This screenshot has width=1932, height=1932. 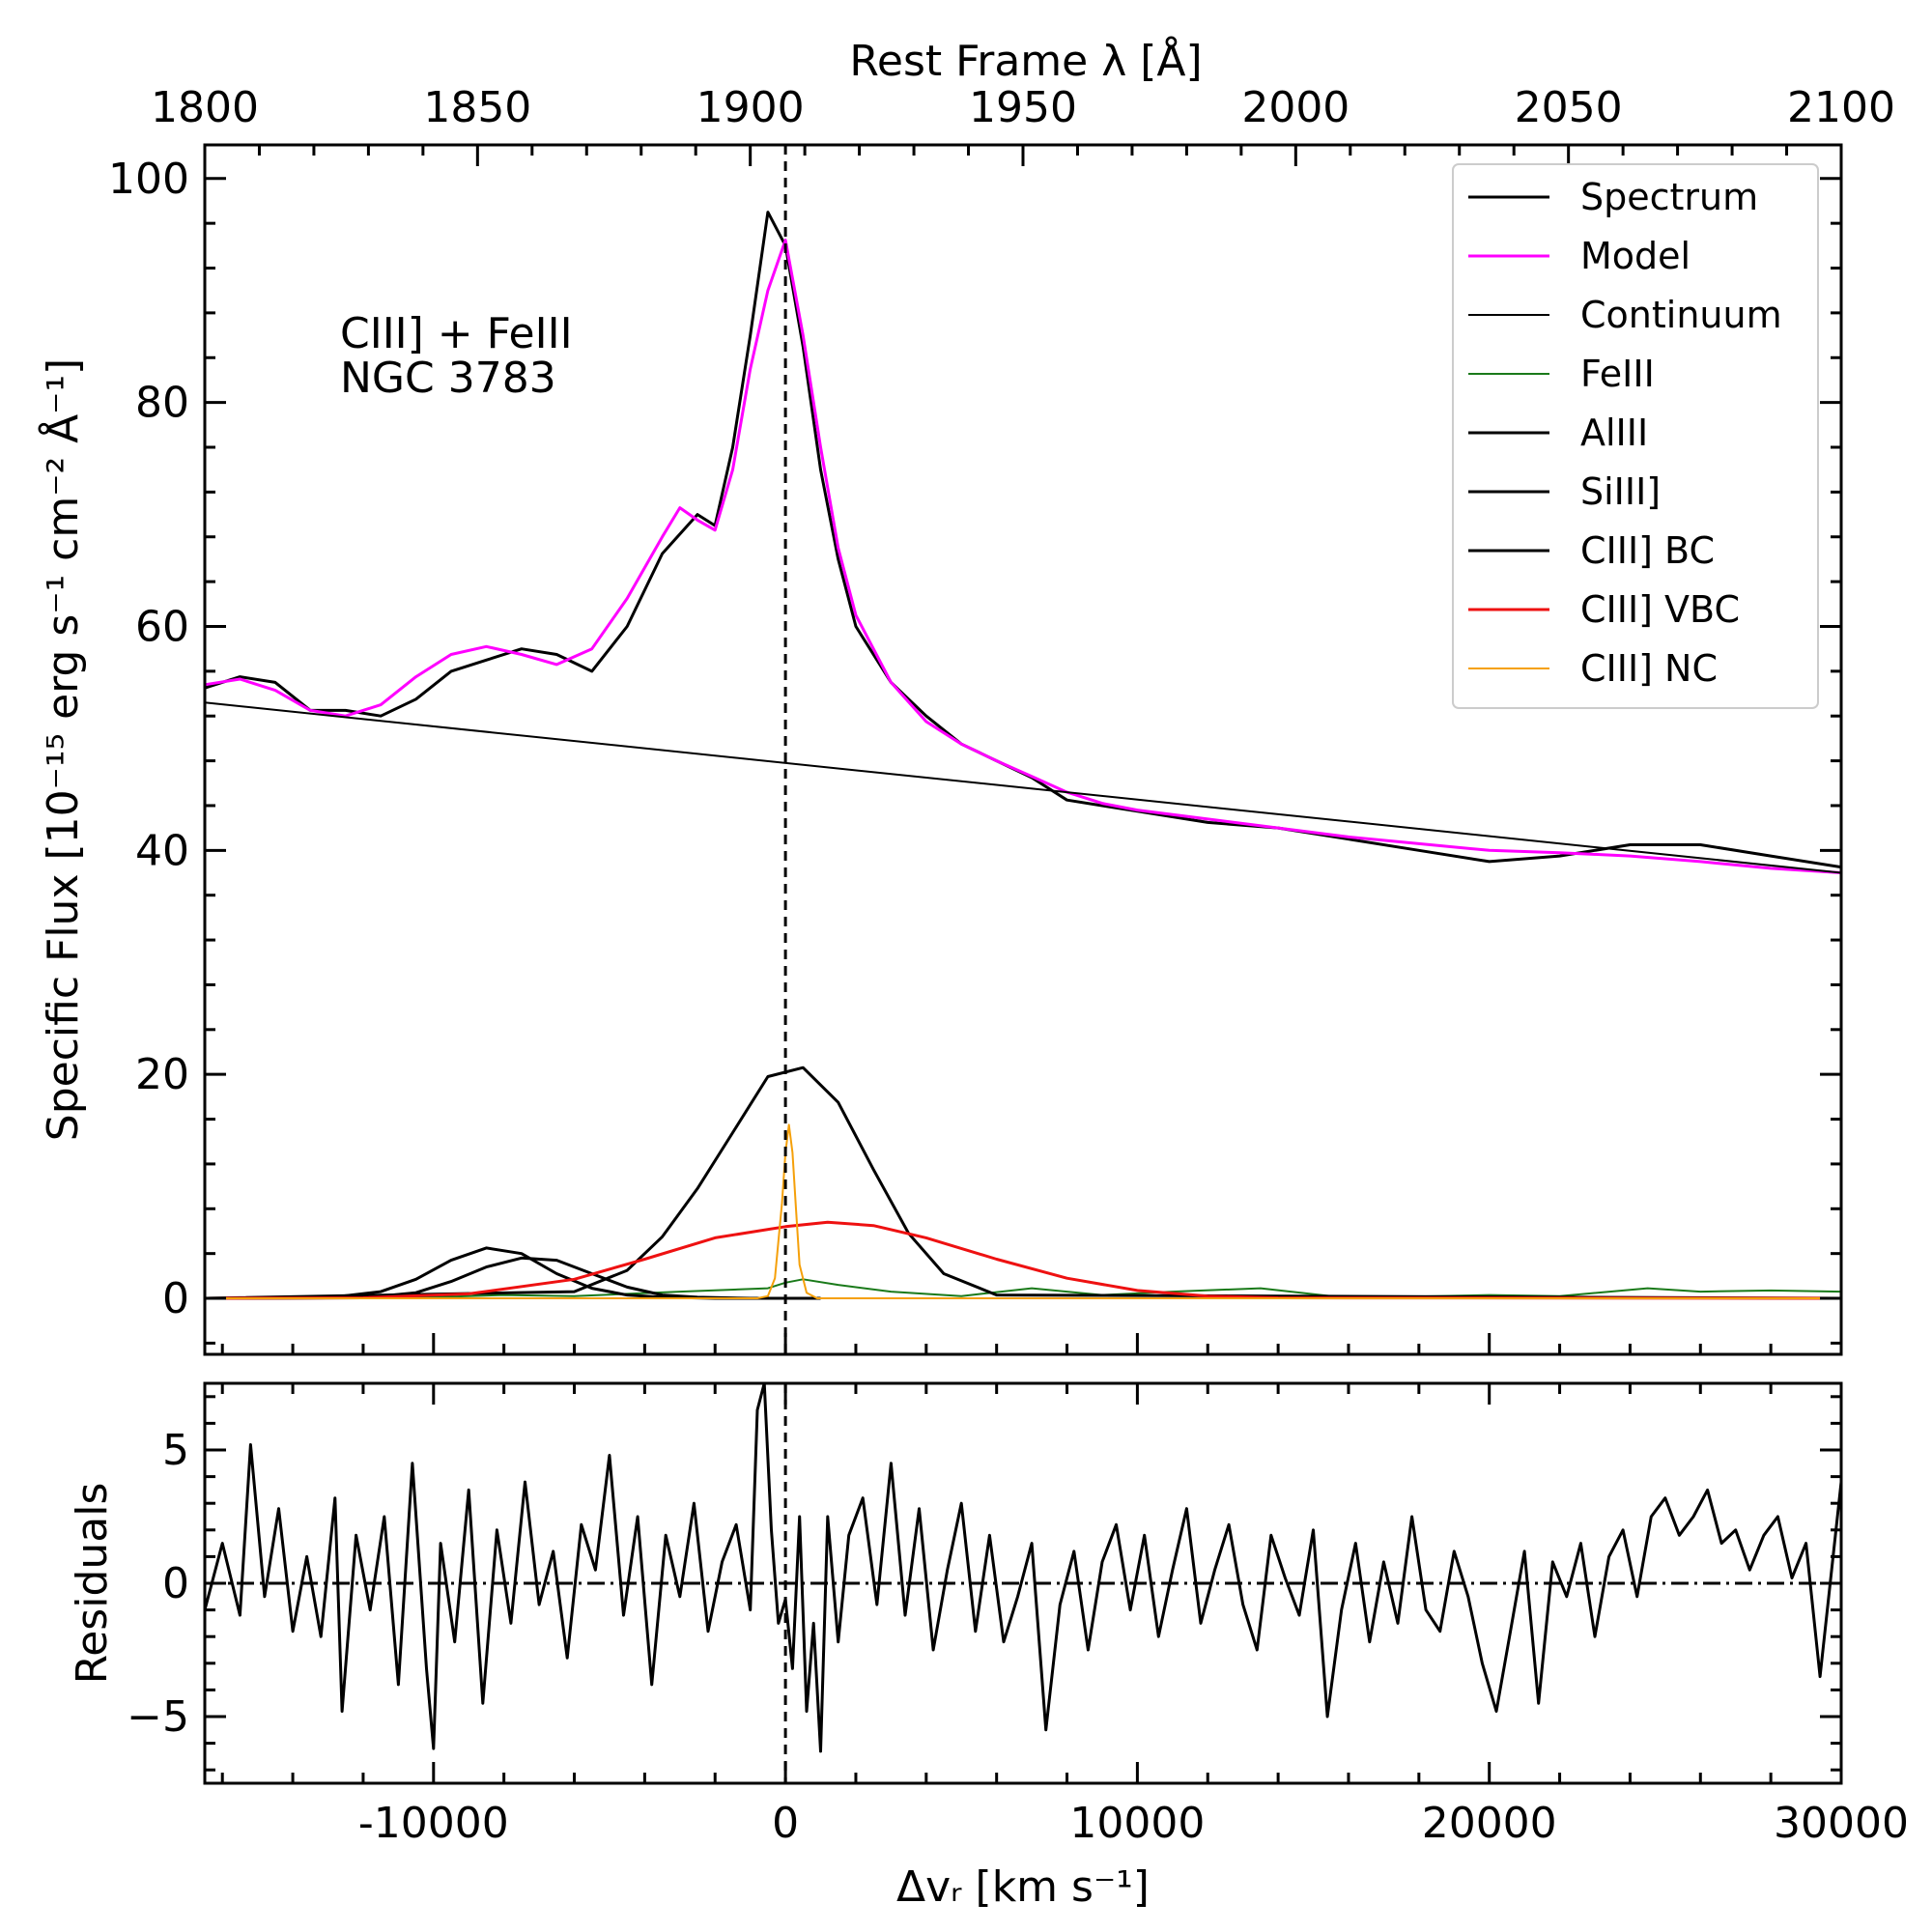 What do you see at coordinates (785, 1823) in the screenshot?
I see `x-tick-label: 0` at bounding box center [785, 1823].